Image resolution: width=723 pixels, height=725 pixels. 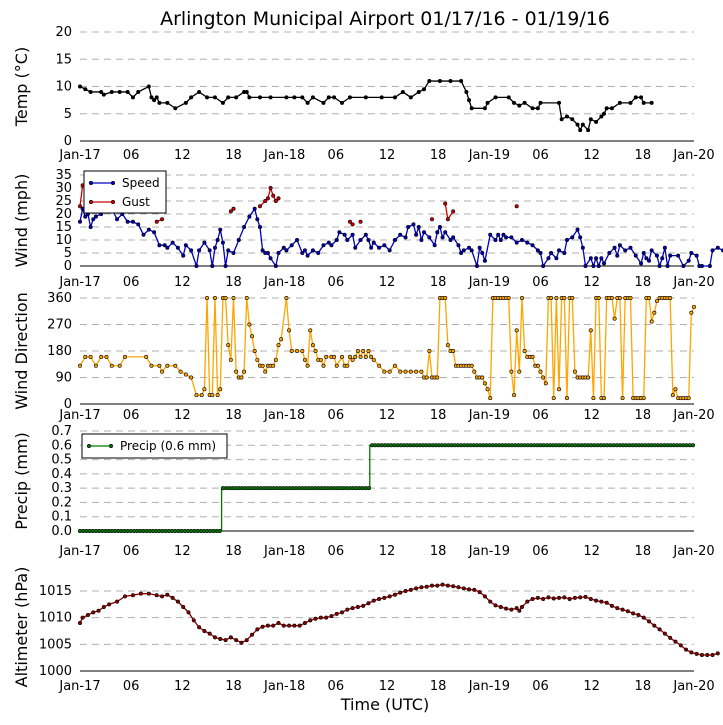 I want to click on gust-segment, so click(x=81, y=196).